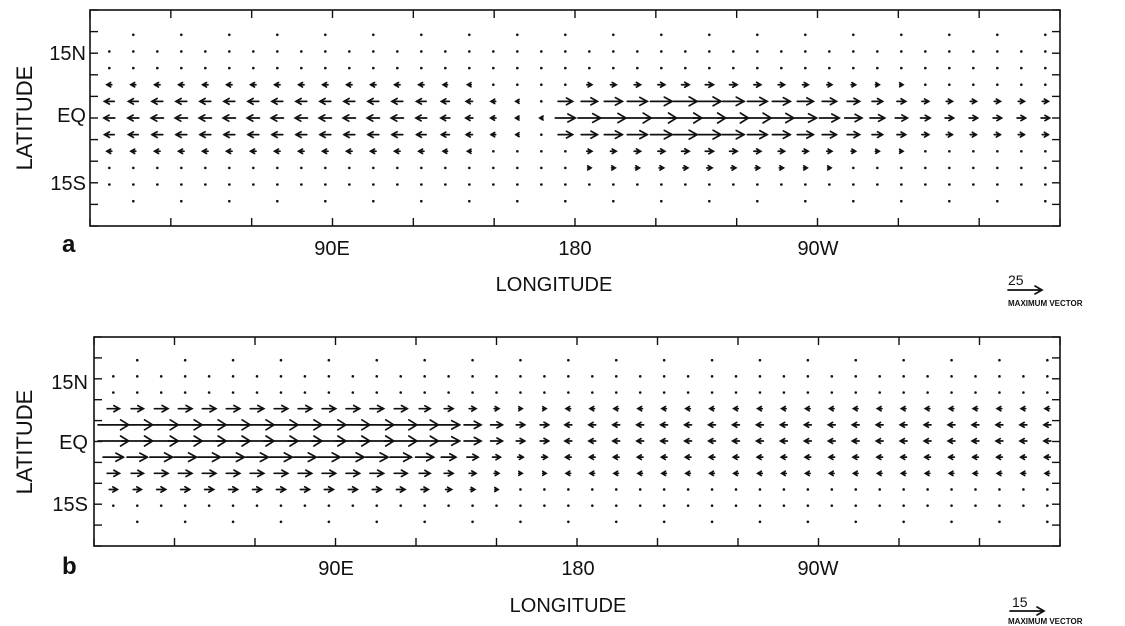 The width and height of the screenshot is (1125, 626). I want to click on panel-b-ytick-15n: 15N, so click(69, 383).